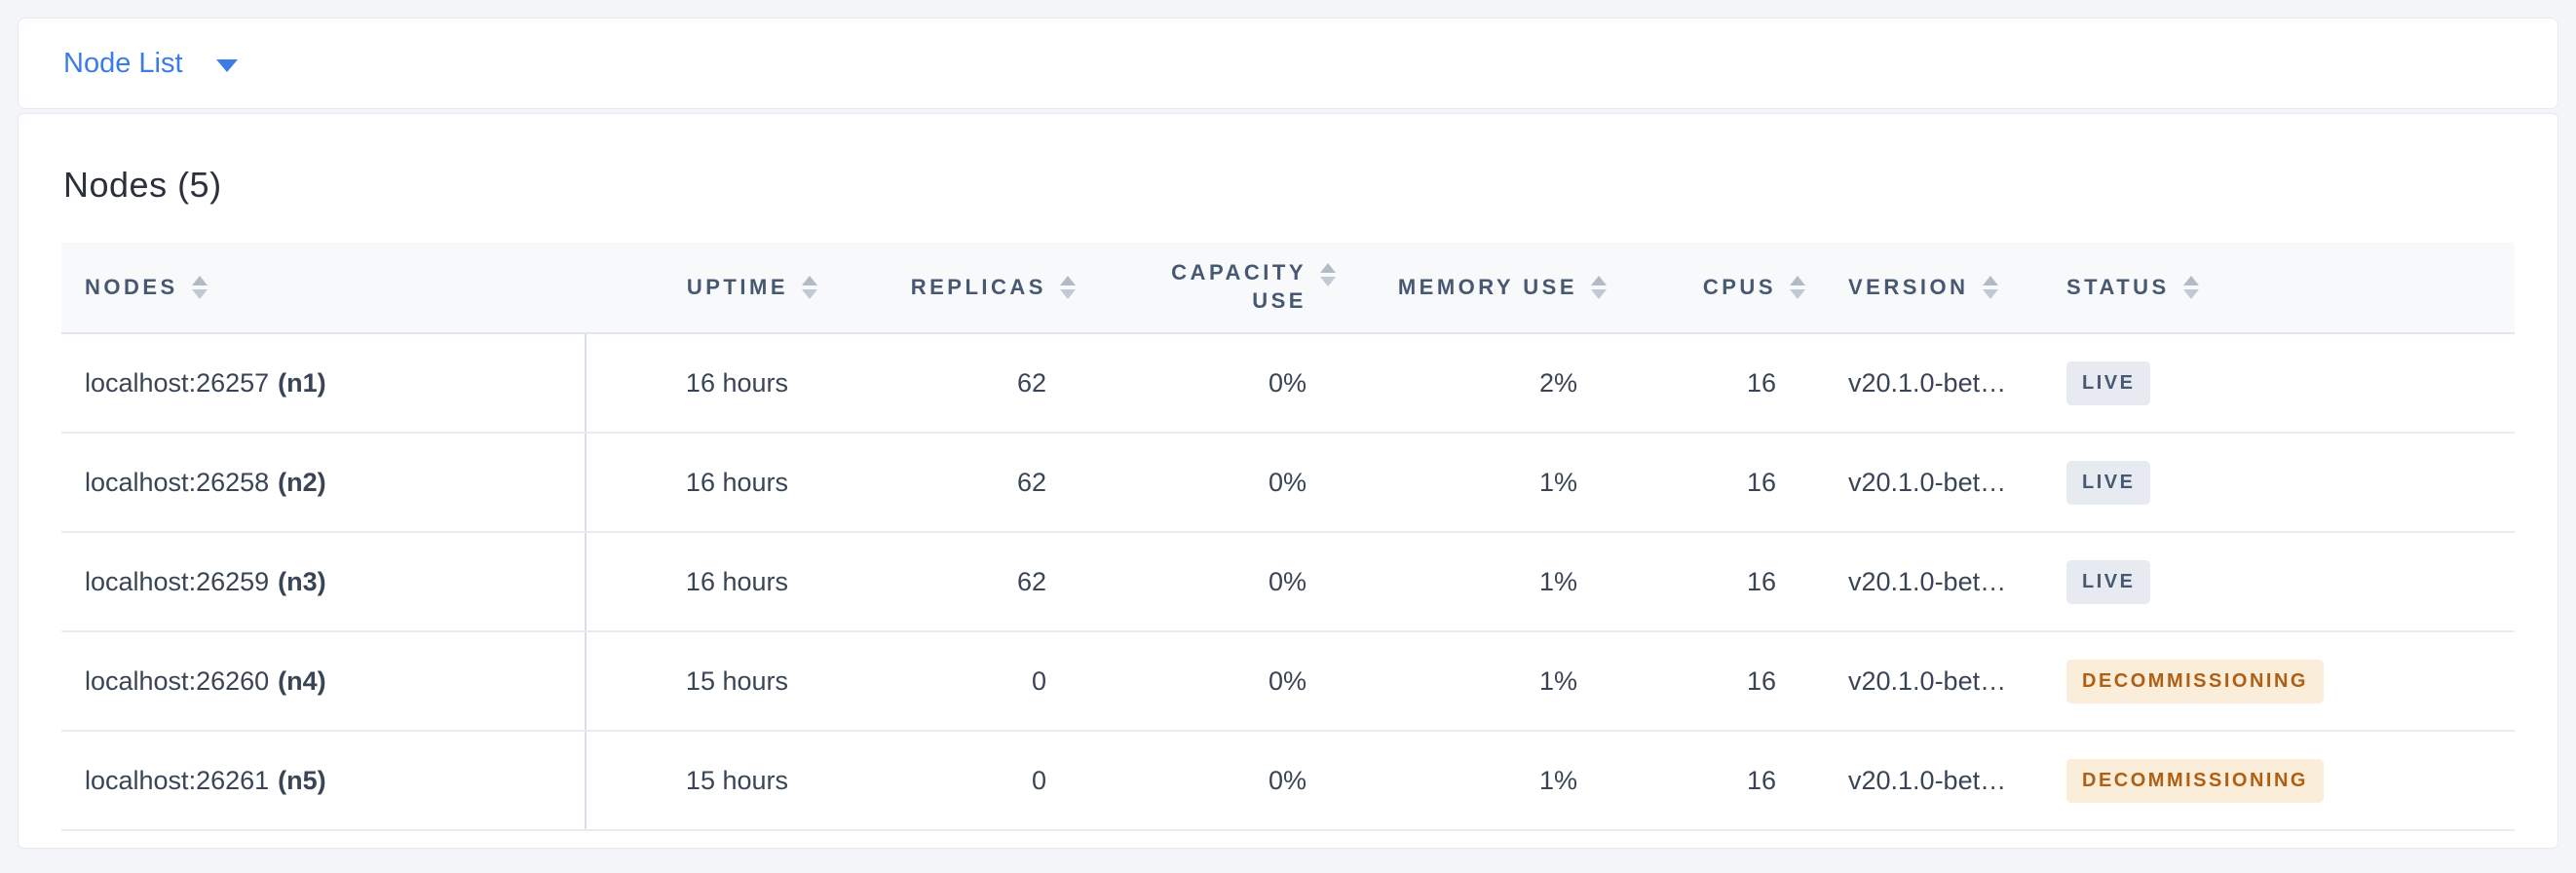 Image resolution: width=2576 pixels, height=873 pixels. I want to click on column-header-version: VERSION, so click(1937, 288).